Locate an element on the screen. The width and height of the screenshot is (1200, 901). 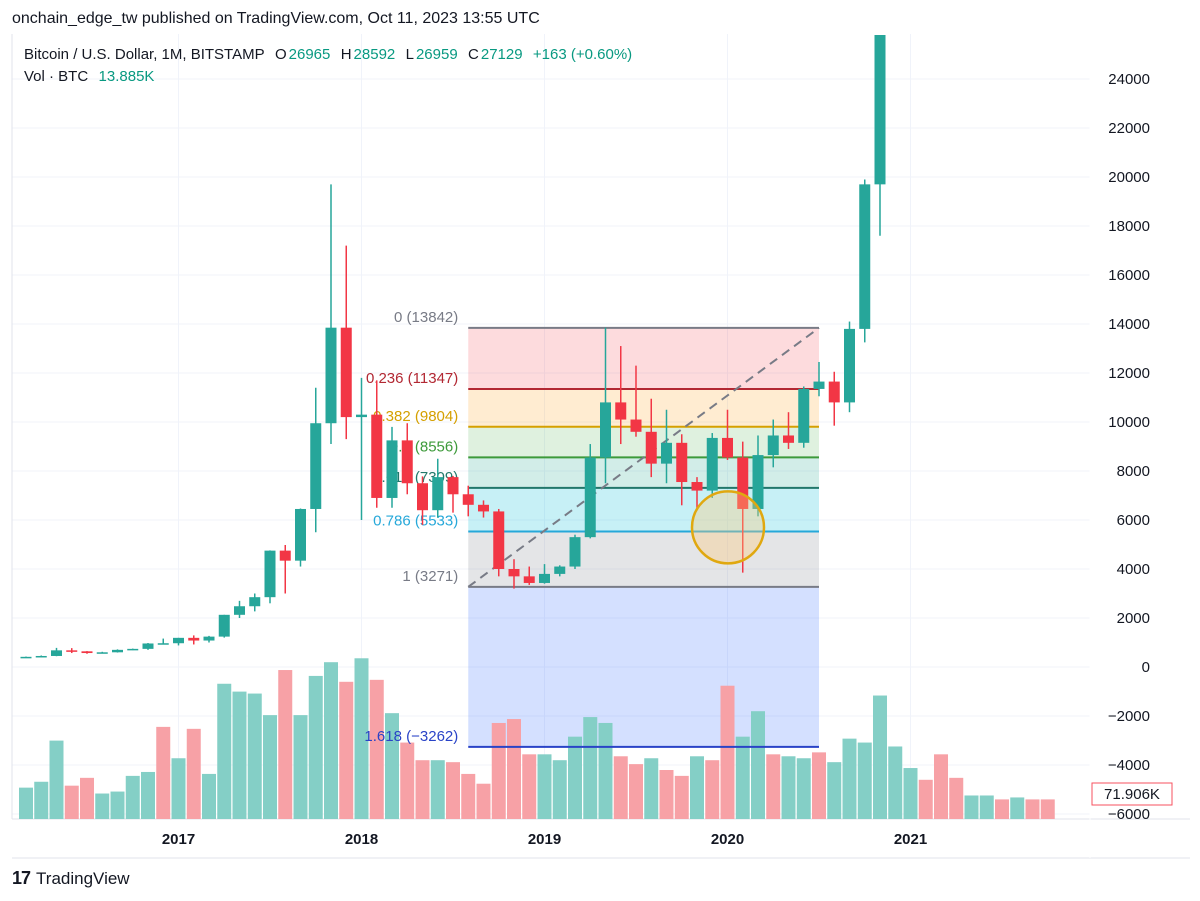
close-value: 27129 is located at coordinates (501, 54).